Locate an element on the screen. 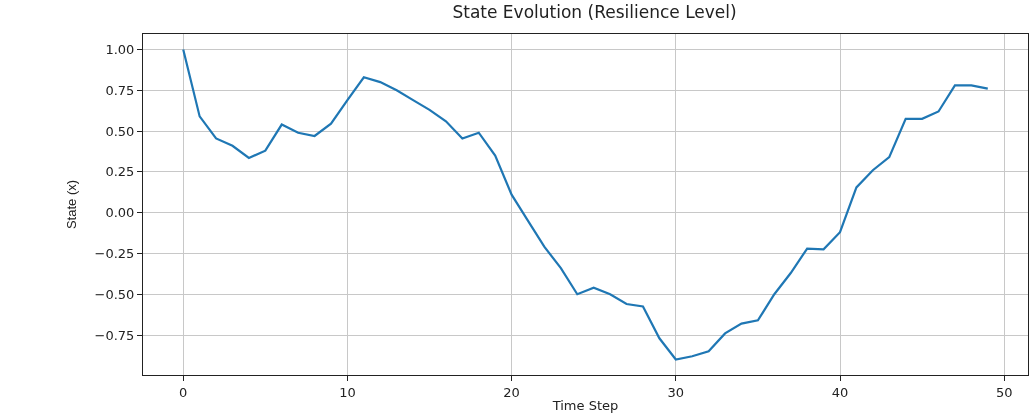  x-tick-label: 10 is located at coordinates (347, 392).